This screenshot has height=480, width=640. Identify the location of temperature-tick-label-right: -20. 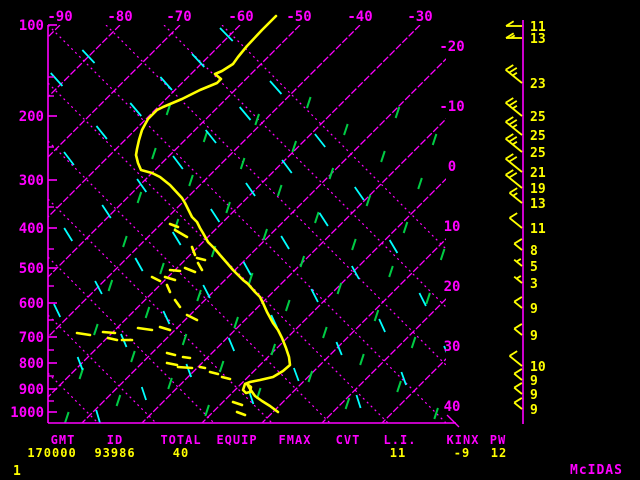
(451, 47).